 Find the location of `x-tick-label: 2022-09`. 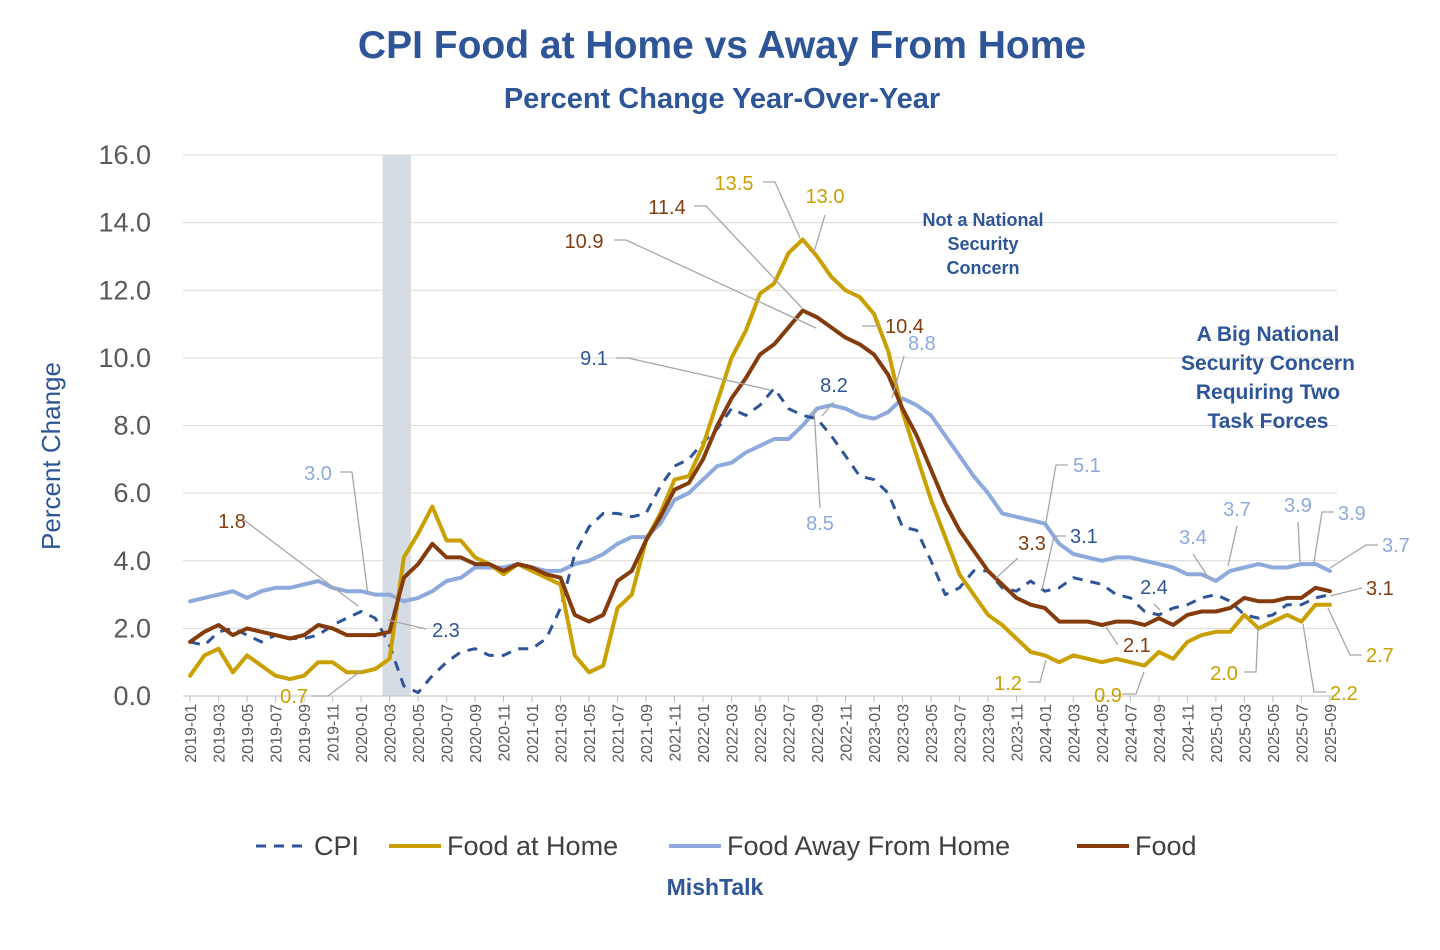

x-tick-label: 2022-09 is located at coordinates (818, 733).